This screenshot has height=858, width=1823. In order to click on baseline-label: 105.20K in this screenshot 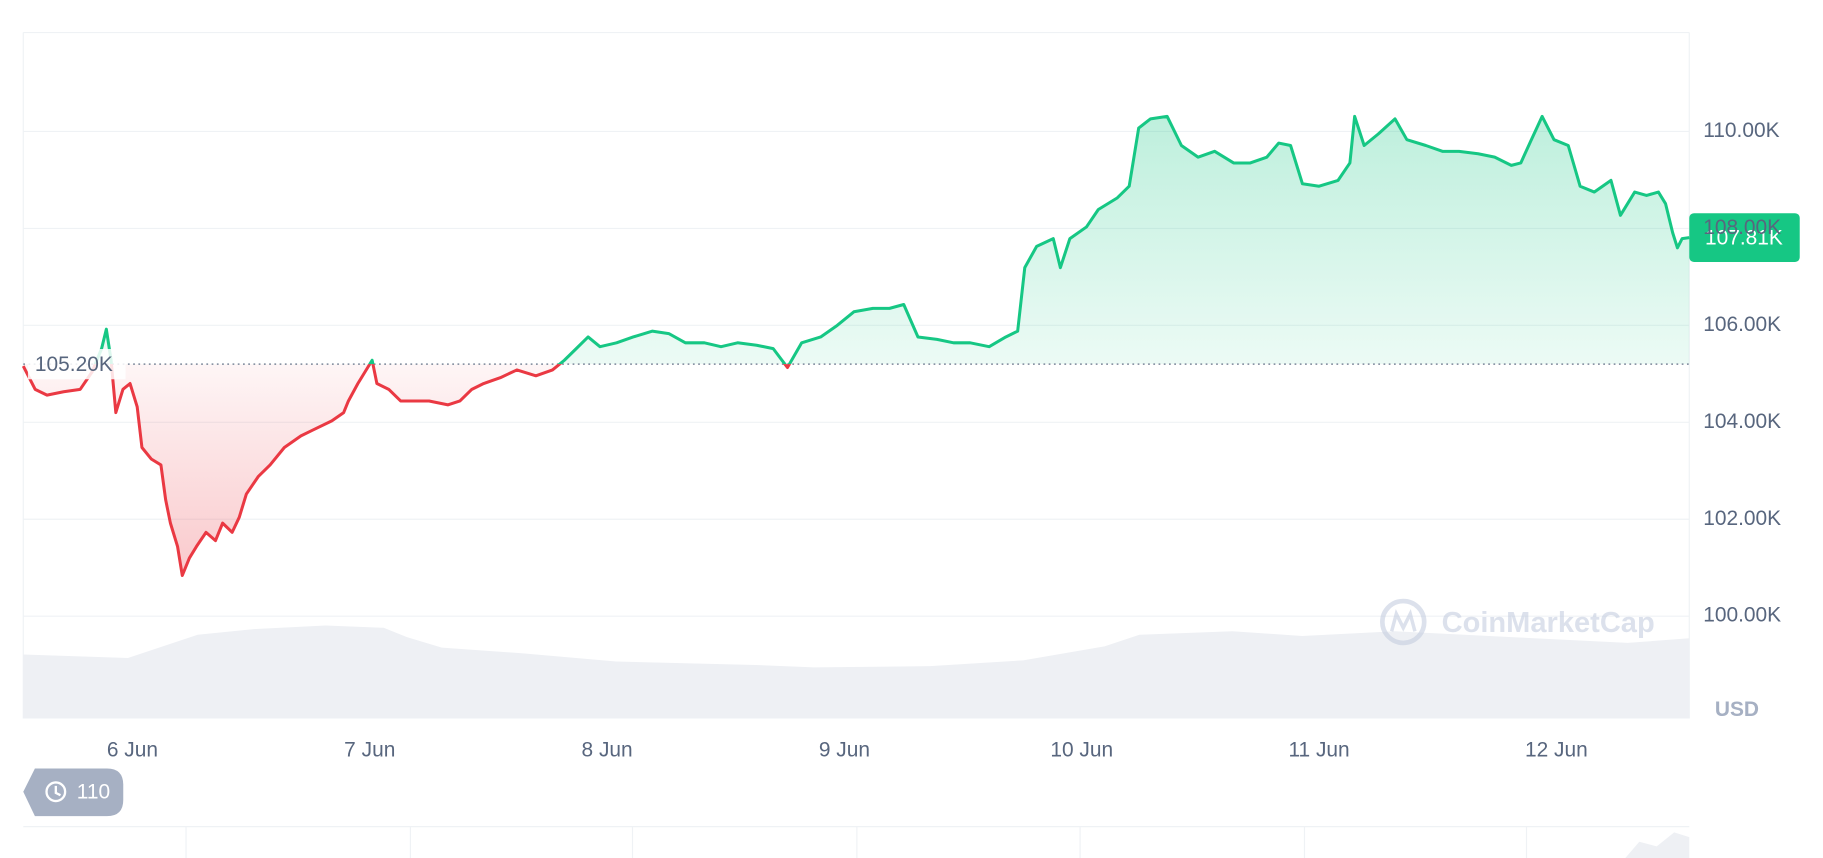, I will do `click(74, 364)`.